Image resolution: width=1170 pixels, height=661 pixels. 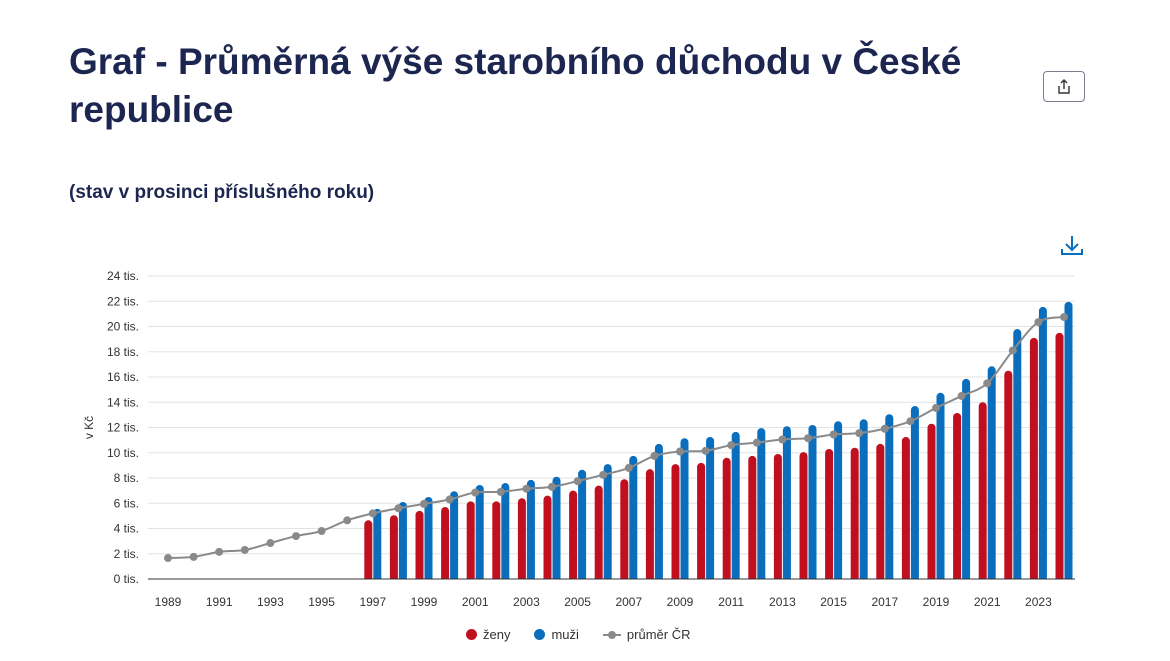 What do you see at coordinates (126, 579) in the screenshot?
I see `y-tick-label: 0 tis.` at bounding box center [126, 579].